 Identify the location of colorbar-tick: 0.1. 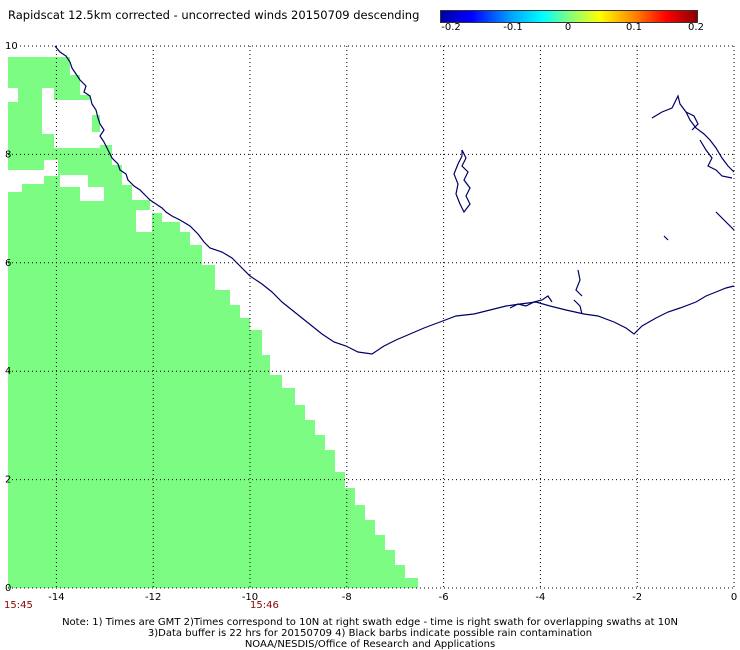
(634, 27).